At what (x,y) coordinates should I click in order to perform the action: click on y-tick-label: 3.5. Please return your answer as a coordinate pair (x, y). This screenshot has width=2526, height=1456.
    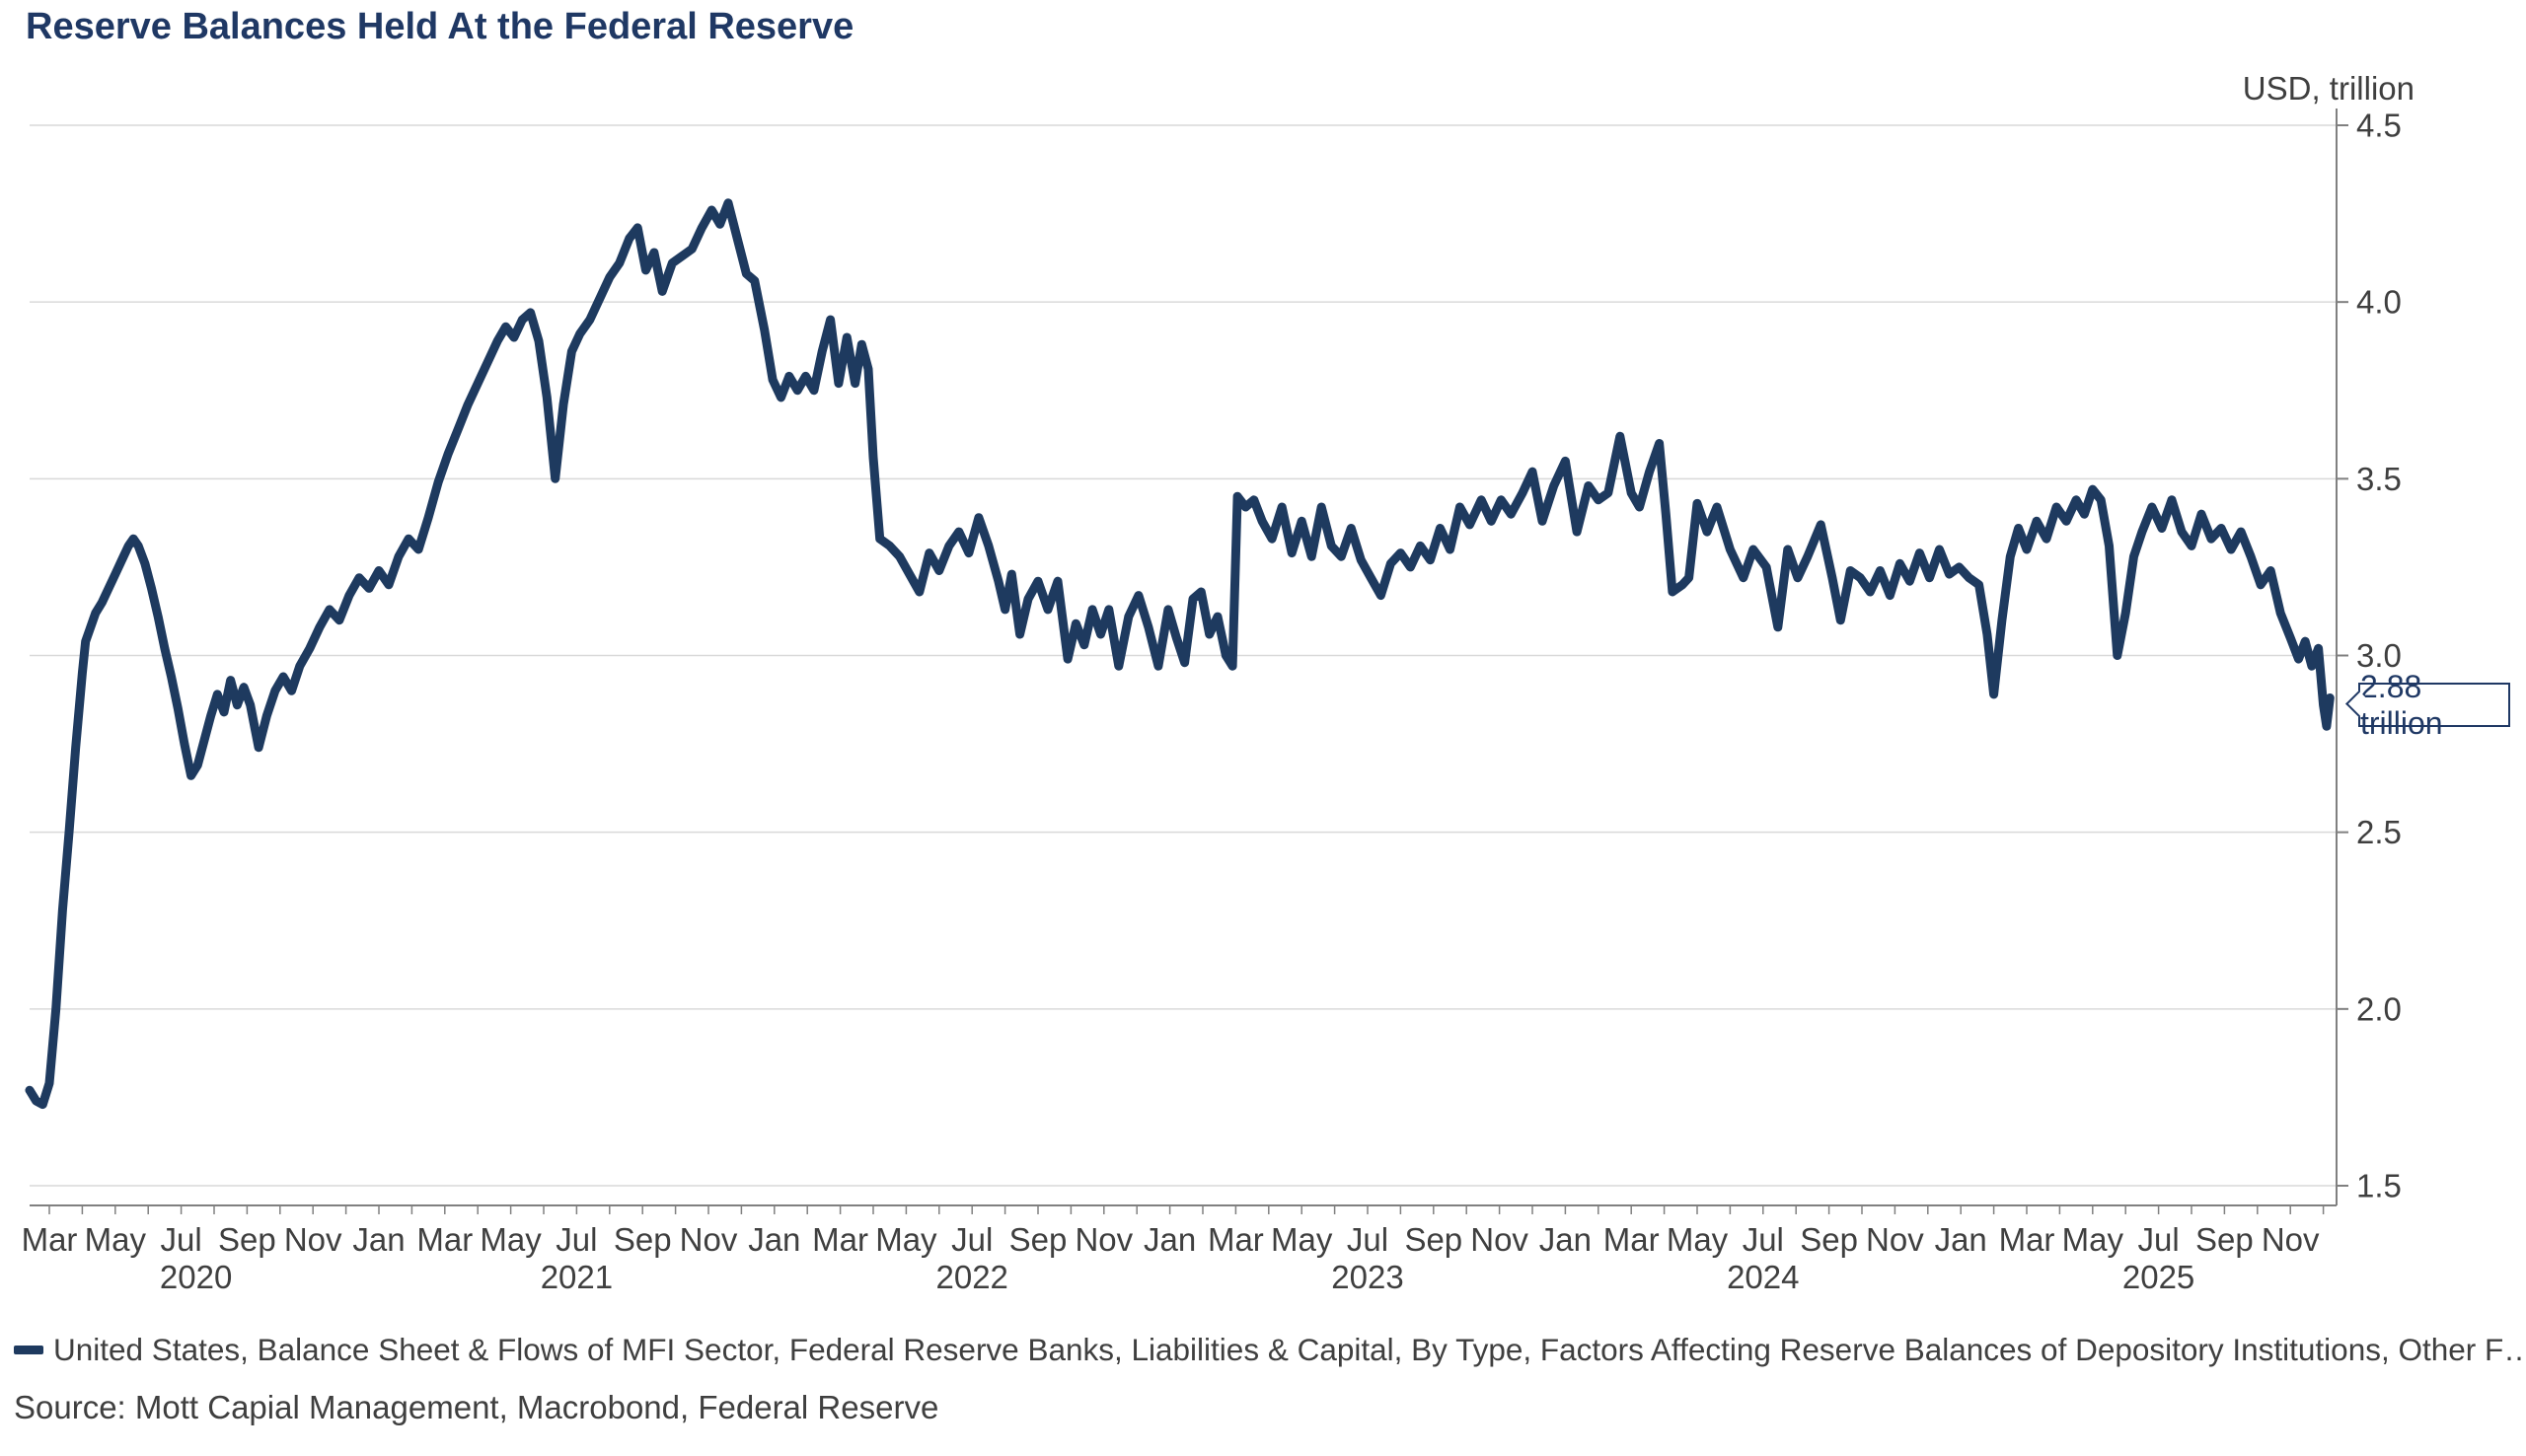
    Looking at the image, I should click on (2379, 479).